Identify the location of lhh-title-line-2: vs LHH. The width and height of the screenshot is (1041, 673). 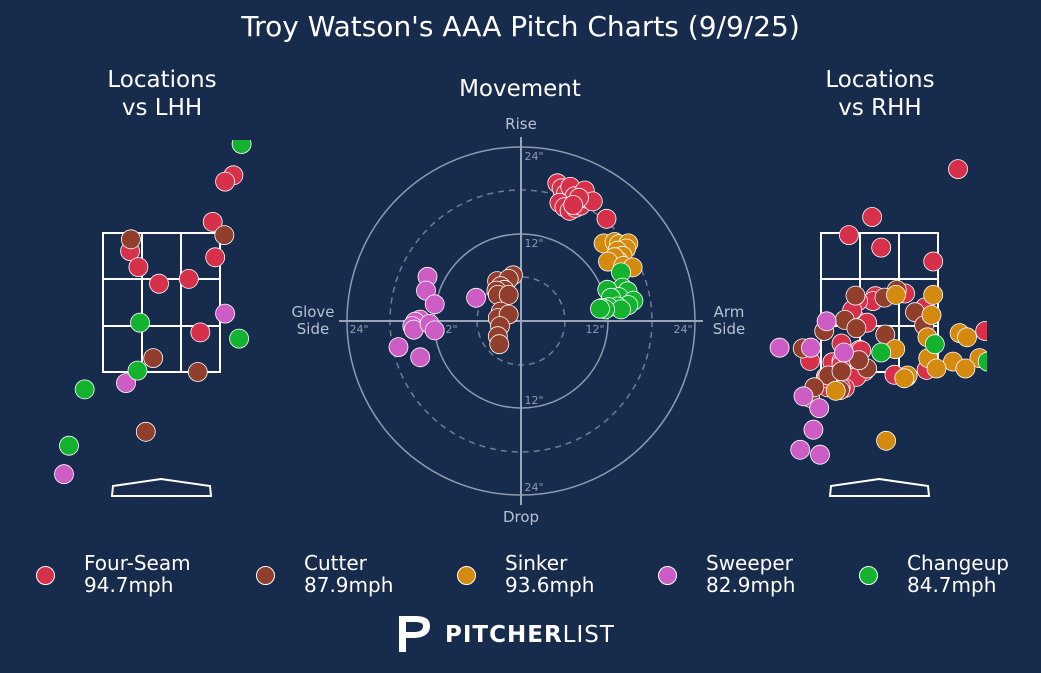
(162, 108).